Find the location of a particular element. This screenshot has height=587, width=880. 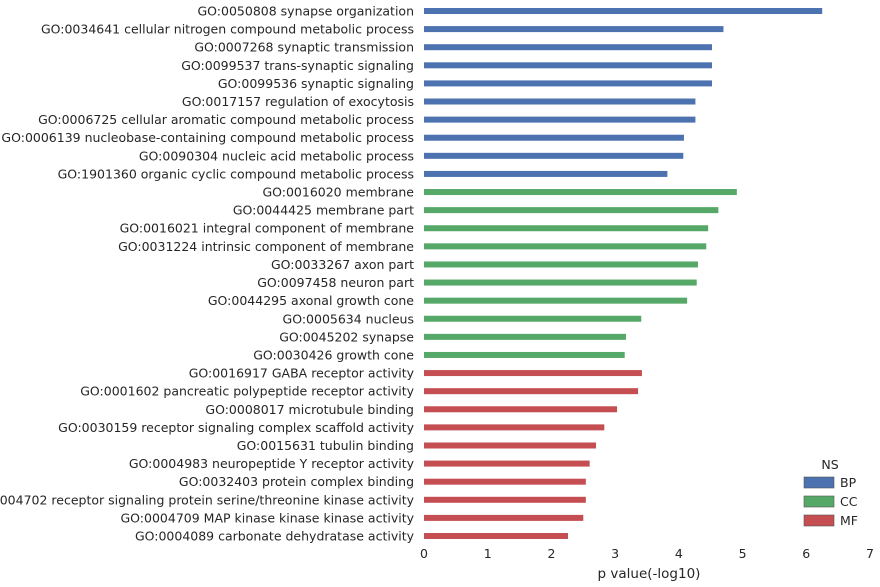

x-tick-label: 1 is located at coordinates (488, 553).